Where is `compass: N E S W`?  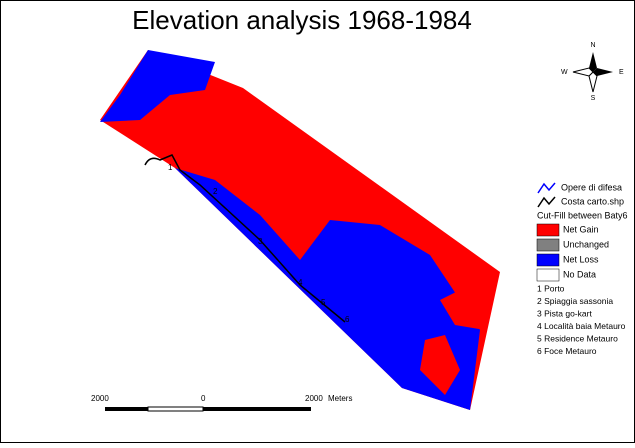
compass: N E S W is located at coordinates (592, 72).